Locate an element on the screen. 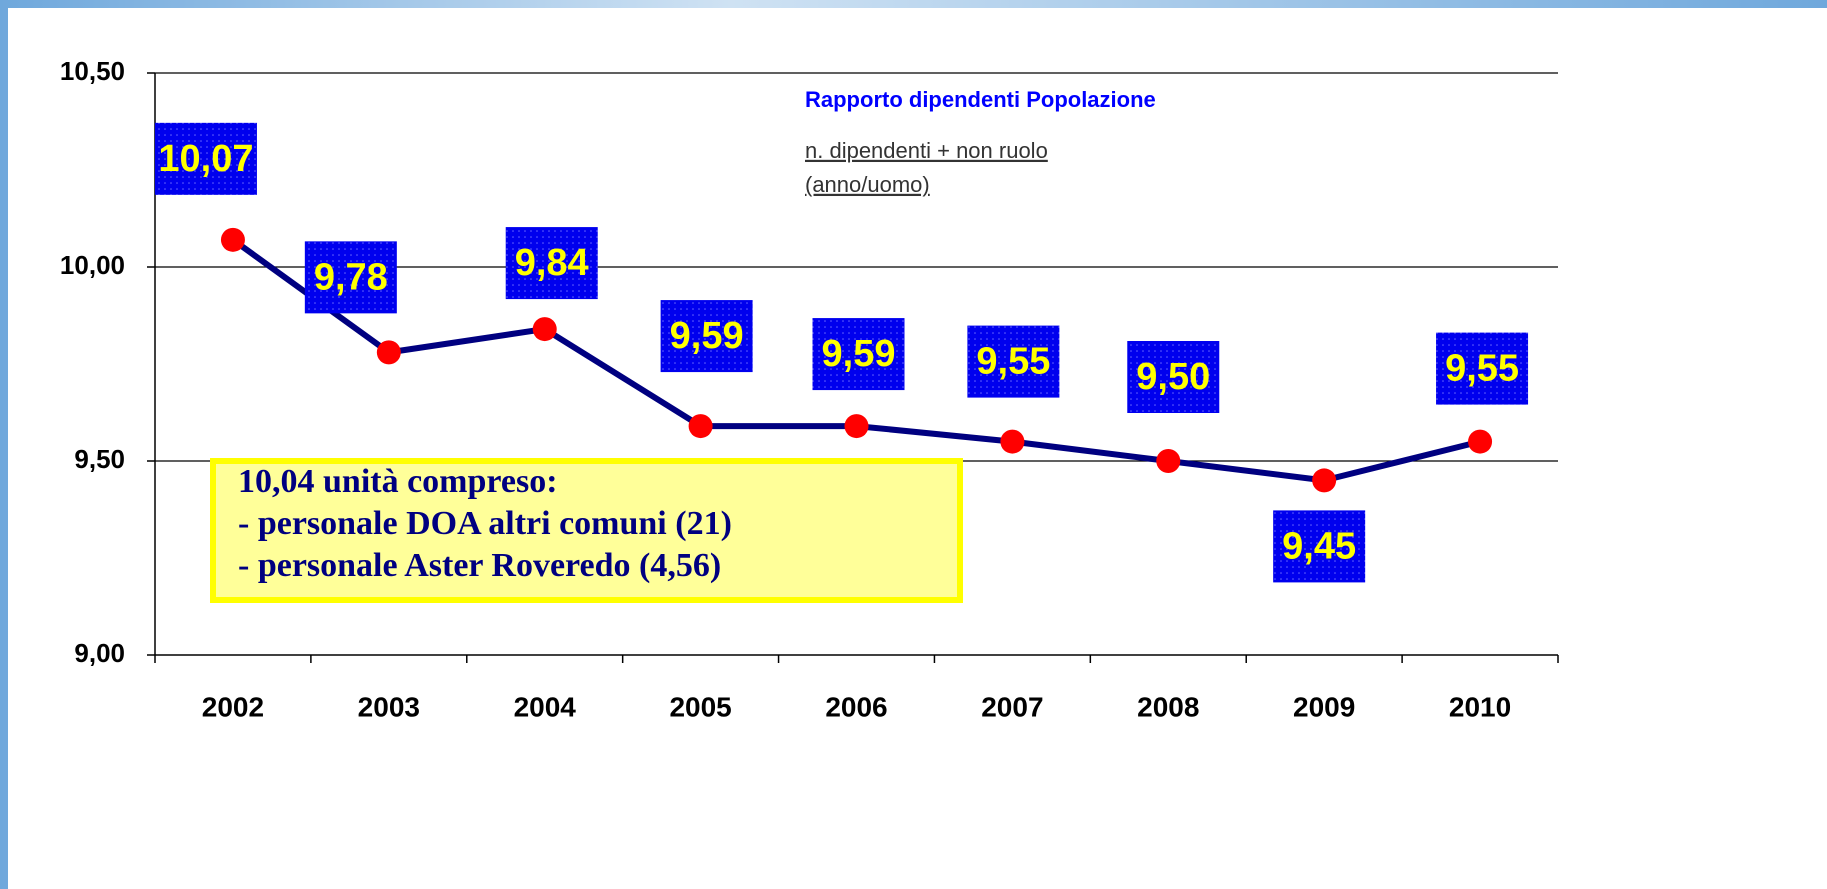 The height and width of the screenshot is (889, 1827). value-label: 10,07 is located at coordinates (205, 159).